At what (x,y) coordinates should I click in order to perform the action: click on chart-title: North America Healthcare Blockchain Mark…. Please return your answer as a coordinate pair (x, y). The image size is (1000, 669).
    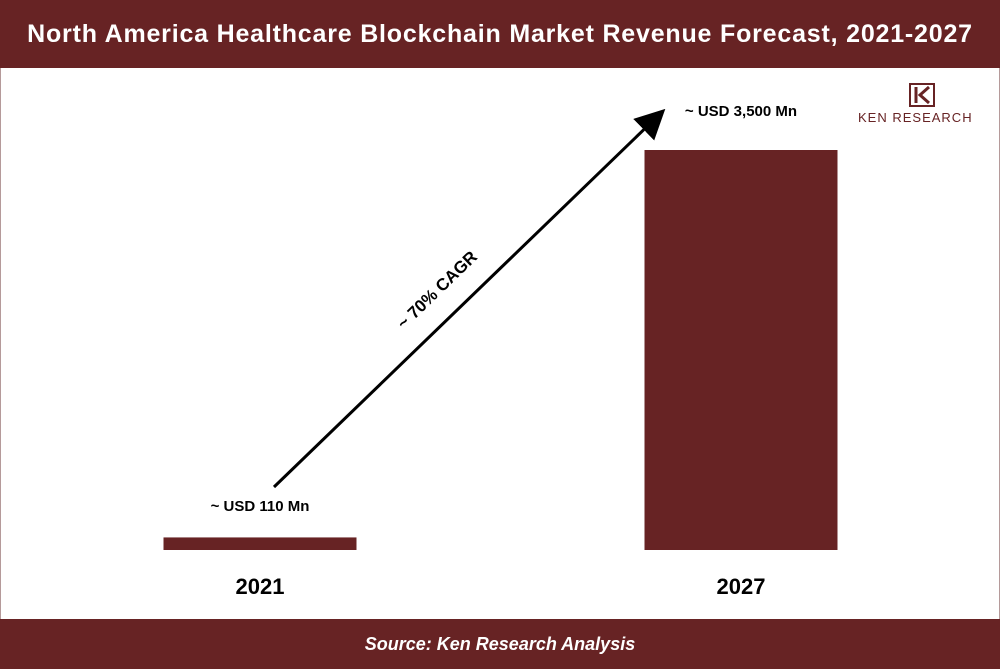
    Looking at the image, I should click on (500, 33).